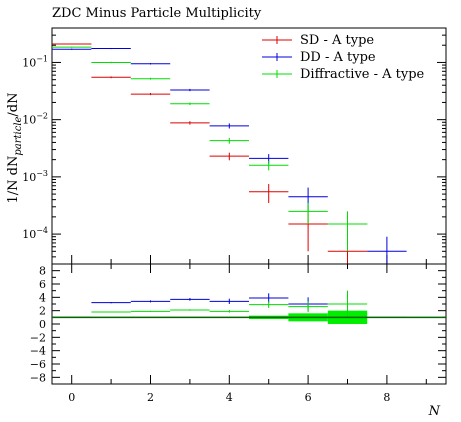 The image size is (461, 422). What do you see at coordinates (338, 57) in the screenshot?
I see `legend-label: DD - A type` at bounding box center [338, 57].